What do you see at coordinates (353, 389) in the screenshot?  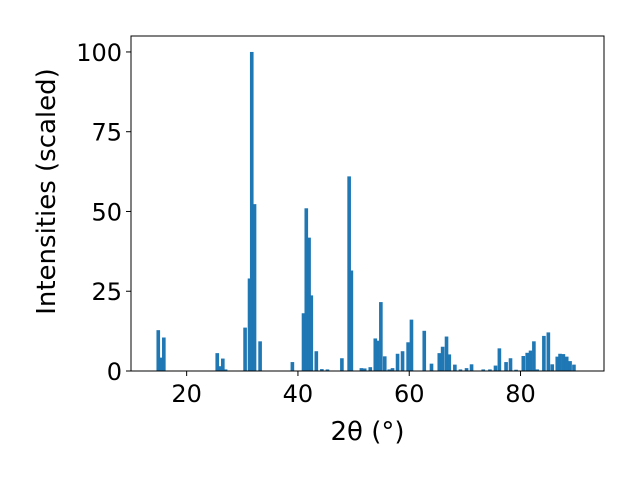 I see `x-axis-ticks: 20 40 60 80` at bounding box center [353, 389].